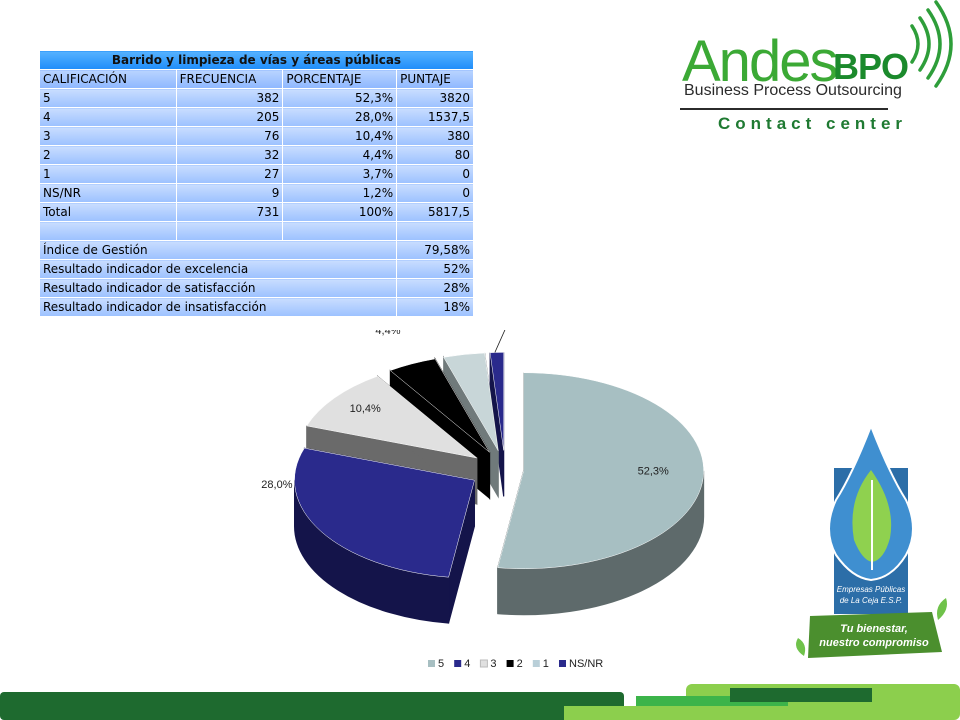  Describe the element at coordinates (340, 136) in the screenshot. I see `table-cell: 10,4%` at that location.